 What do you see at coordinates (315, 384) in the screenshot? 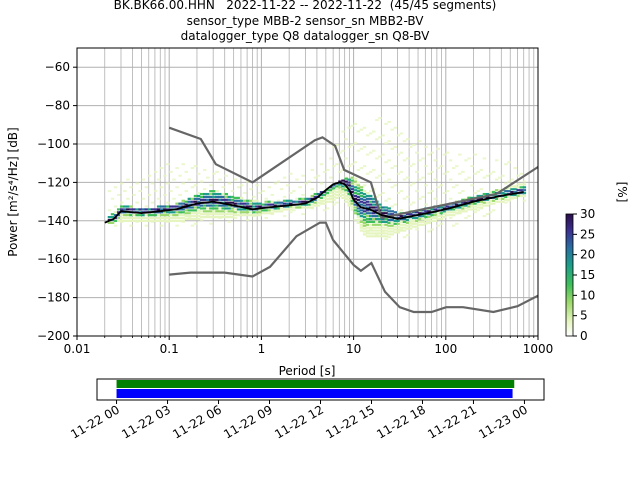
I see `timeline-bar-data` at bounding box center [315, 384].